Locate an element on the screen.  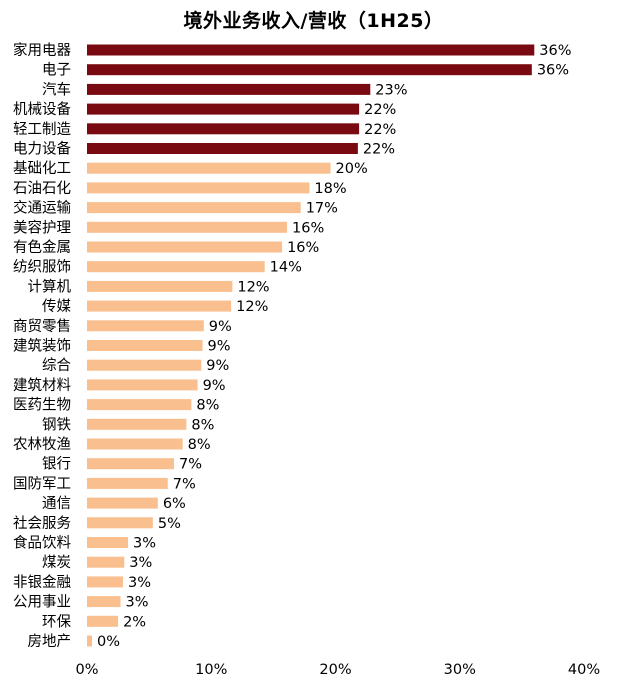
bar-row: 公用事业 3% is located at coordinates (81, 602).